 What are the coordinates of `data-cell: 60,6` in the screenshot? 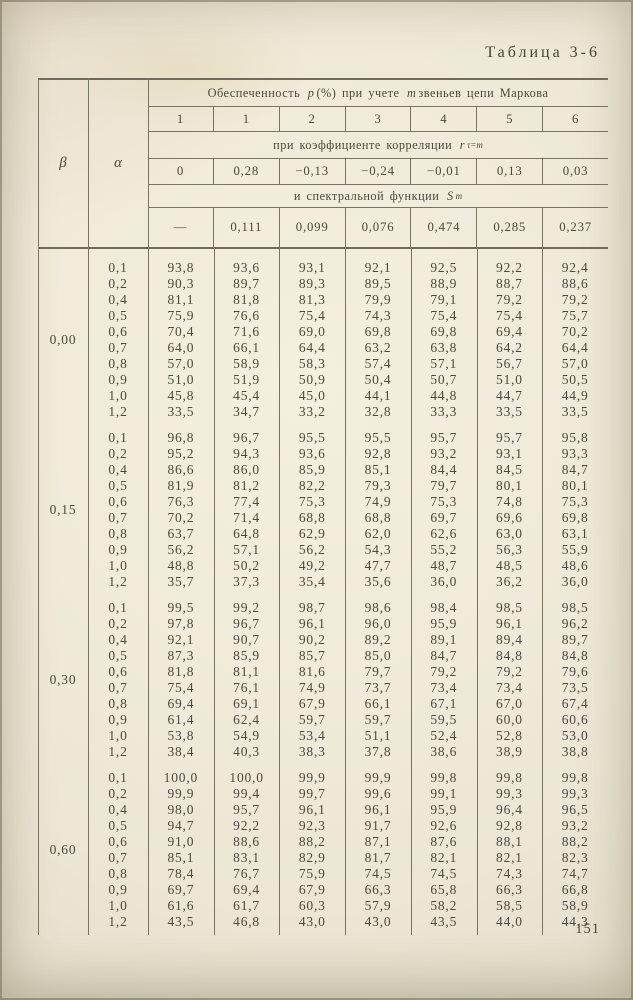 It's located at (575, 719).